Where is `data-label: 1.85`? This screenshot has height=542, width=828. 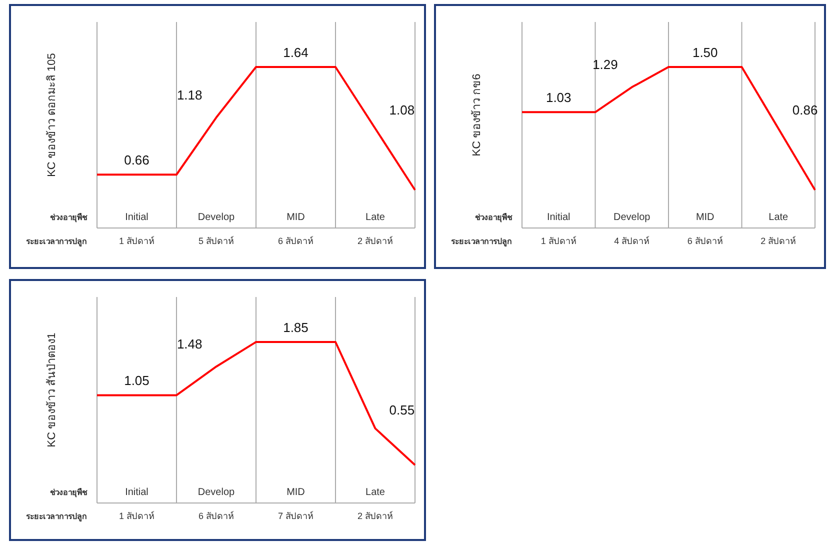
data-label: 1.85 is located at coordinates (295, 327).